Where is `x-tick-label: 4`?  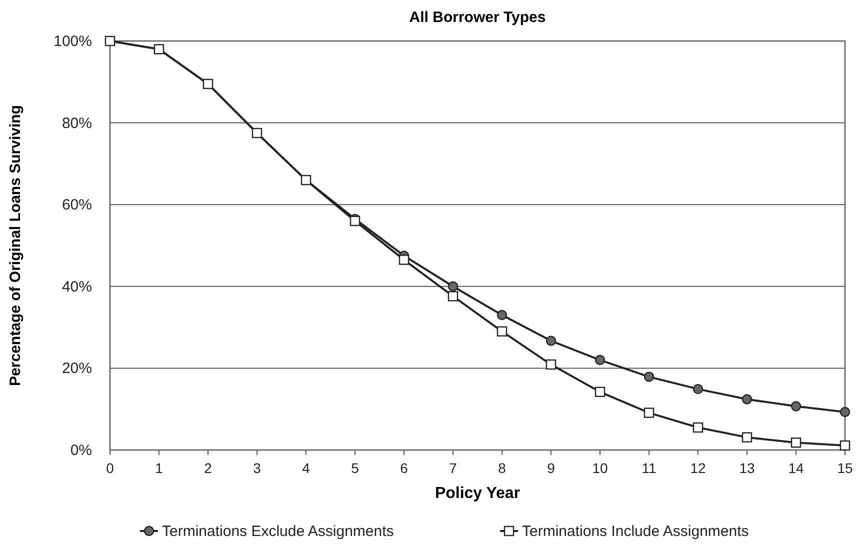
x-tick-label: 4 is located at coordinates (306, 468).